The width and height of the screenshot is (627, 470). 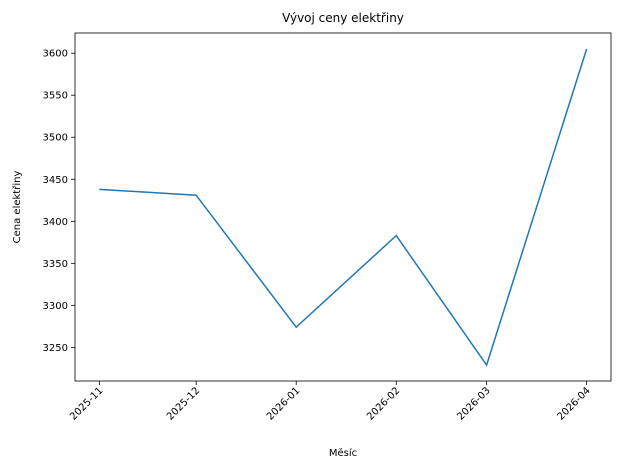 What do you see at coordinates (55, 180) in the screenshot?
I see `y-tick-label: 3450` at bounding box center [55, 180].